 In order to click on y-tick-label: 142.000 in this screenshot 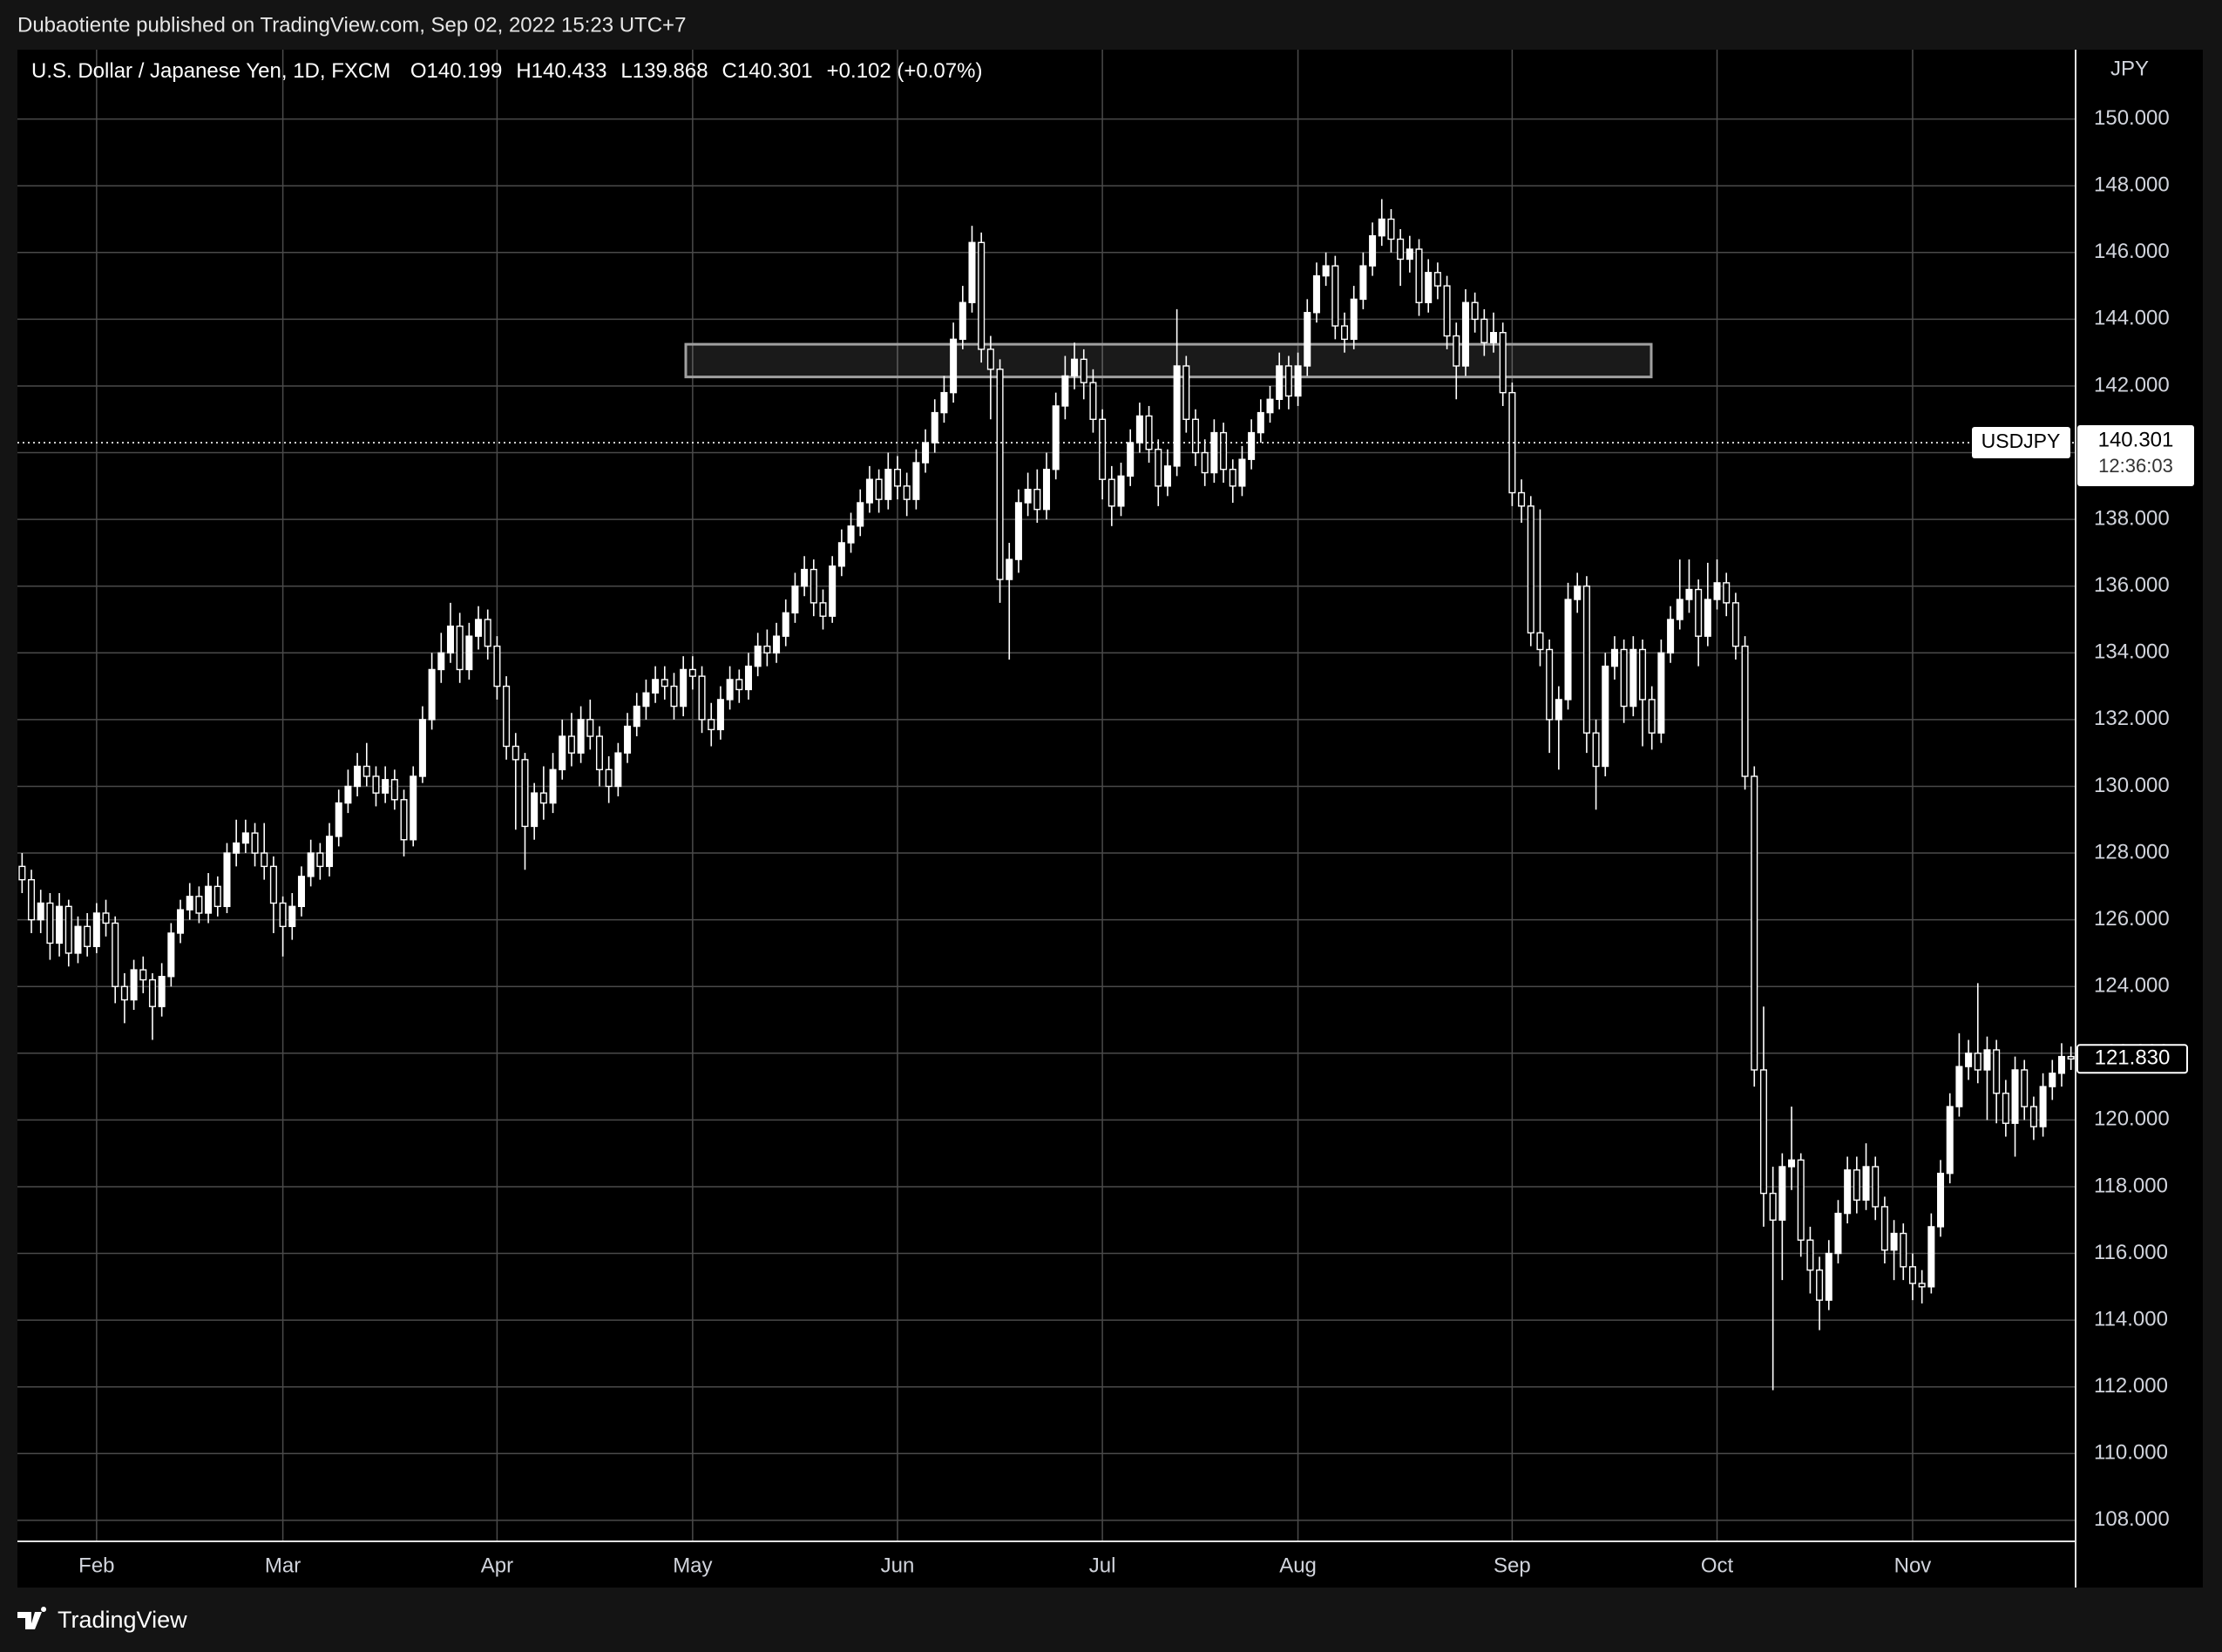, I will do `click(2132, 384)`.